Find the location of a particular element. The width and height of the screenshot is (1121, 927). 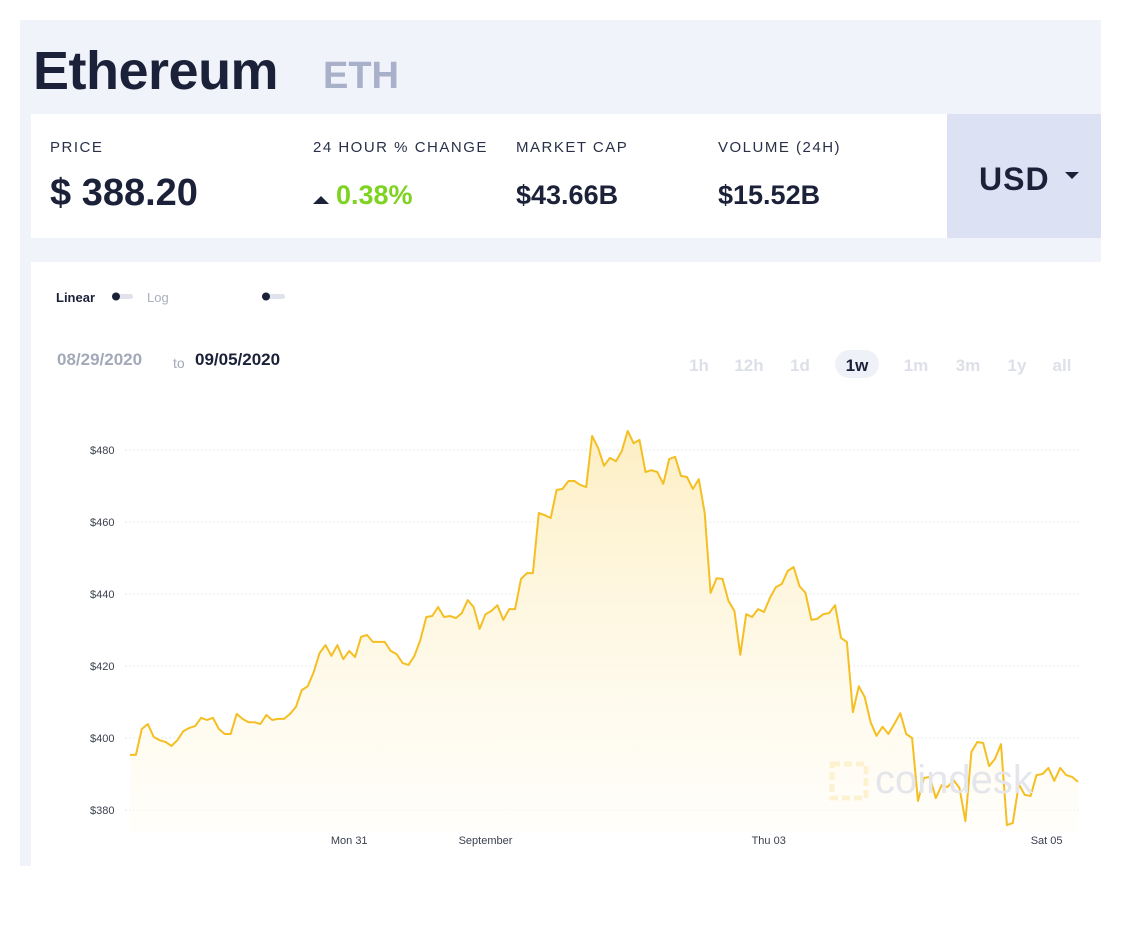

range-button: 1h is located at coordinates (699, 365).